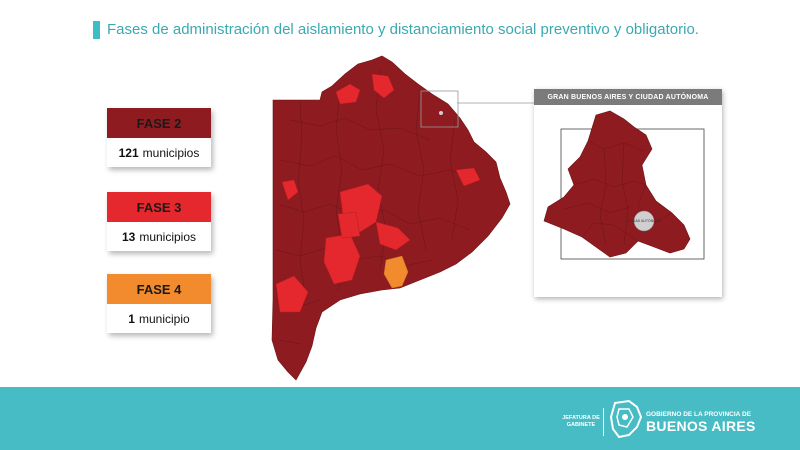 The width and height of the screenshot is (800, 450). Describe the element at coordinates (439, 109) in the screenshot. I see `inset-locator-box` at that location.